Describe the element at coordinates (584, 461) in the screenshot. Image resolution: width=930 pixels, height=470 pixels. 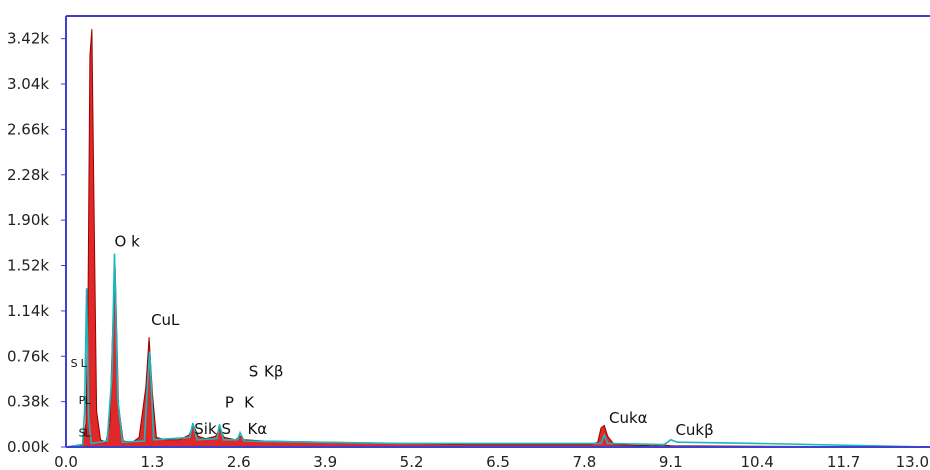
I see `x-tick-label: 7.8` at that location.